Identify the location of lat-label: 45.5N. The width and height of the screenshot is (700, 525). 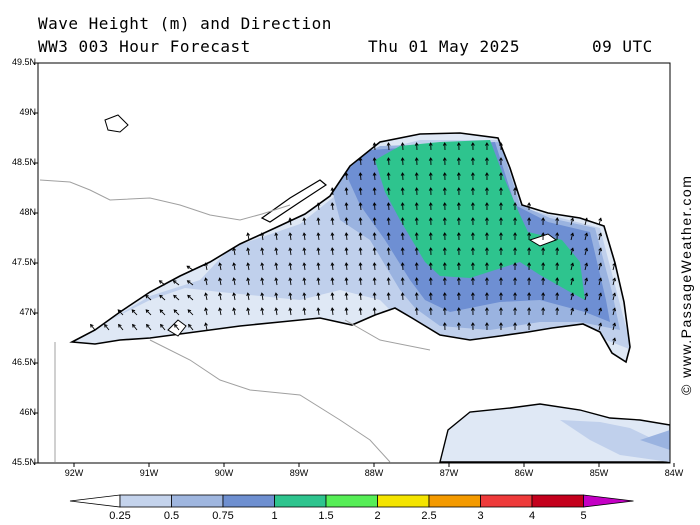
(23, 462).